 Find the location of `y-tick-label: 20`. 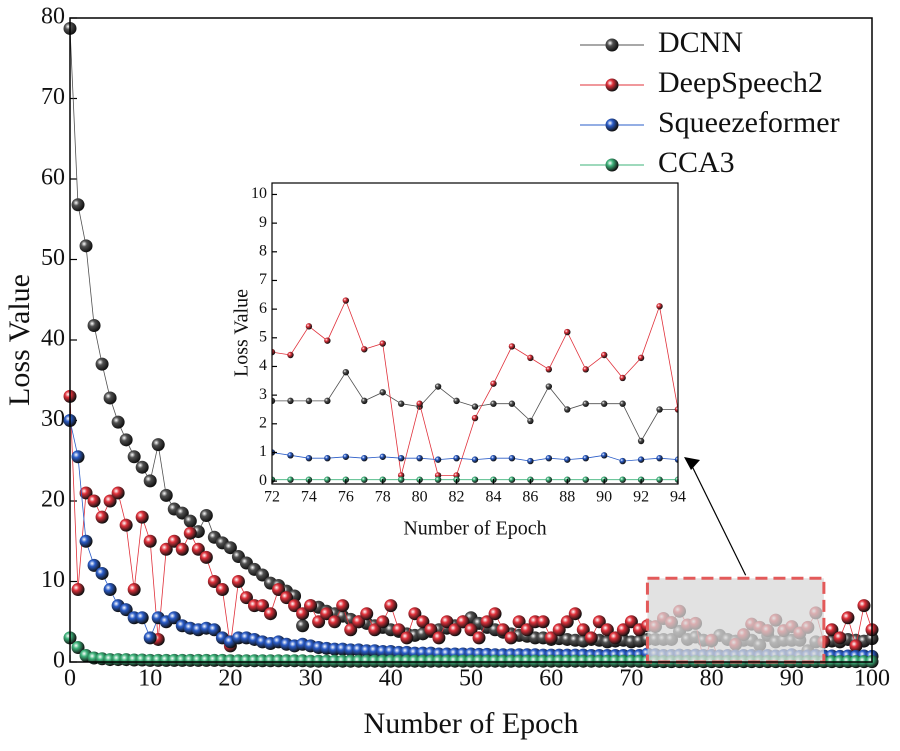

y-tick-label: 20 is located at coordinates (53, 500).